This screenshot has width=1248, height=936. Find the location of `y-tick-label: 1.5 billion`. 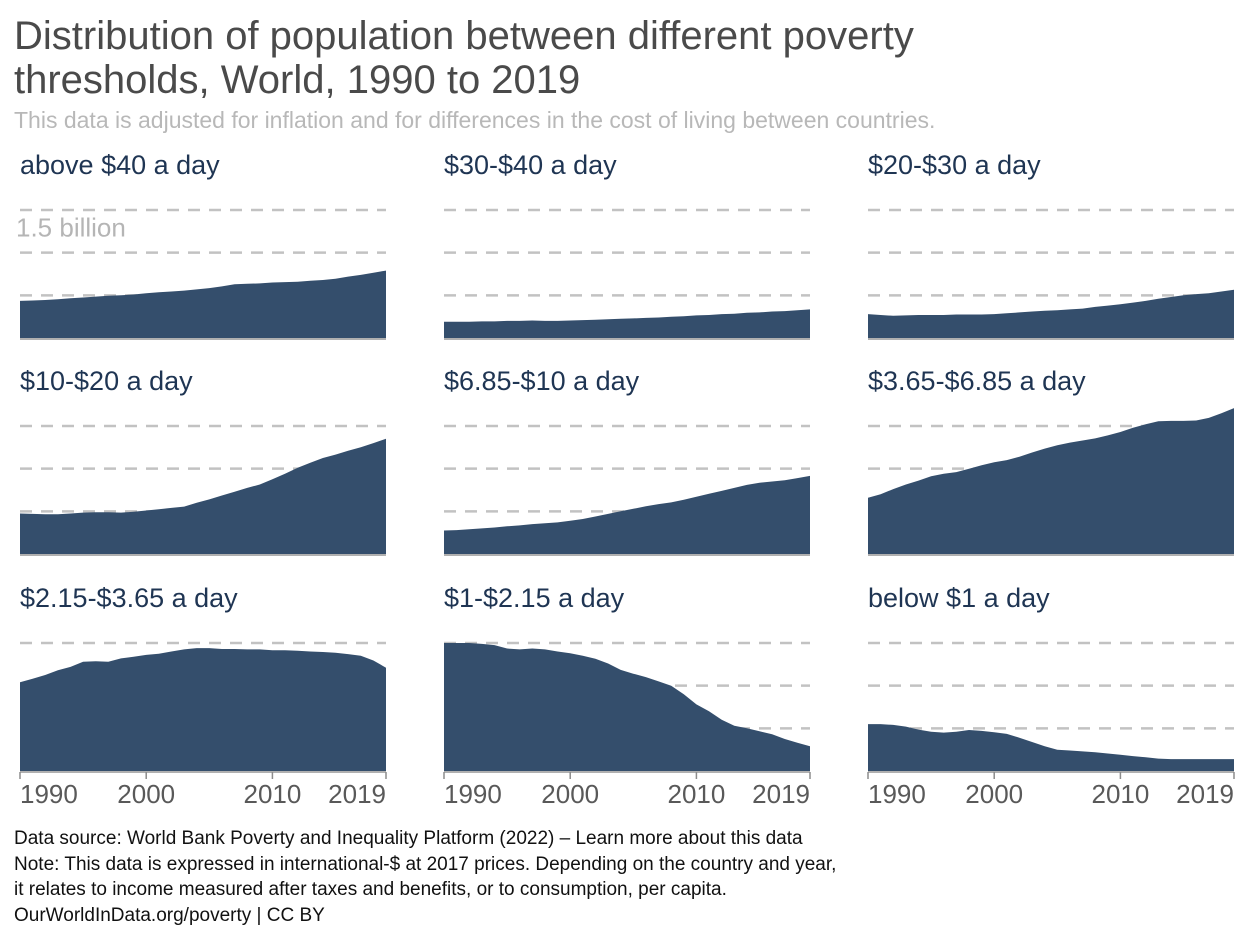

y-tick-label: 1.5 billion is located at coordinates (71, 228).